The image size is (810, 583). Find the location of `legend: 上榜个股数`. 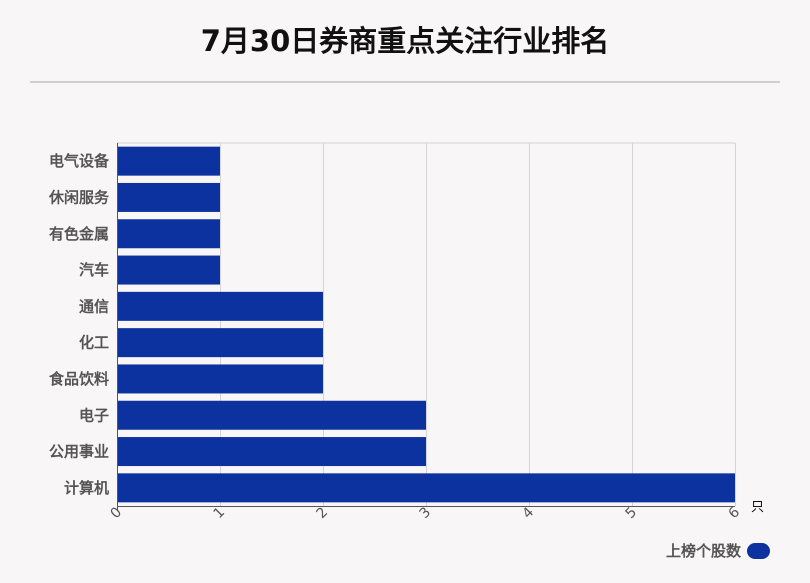

legend: 上榜个股数 is located at coordinates (718, 550).